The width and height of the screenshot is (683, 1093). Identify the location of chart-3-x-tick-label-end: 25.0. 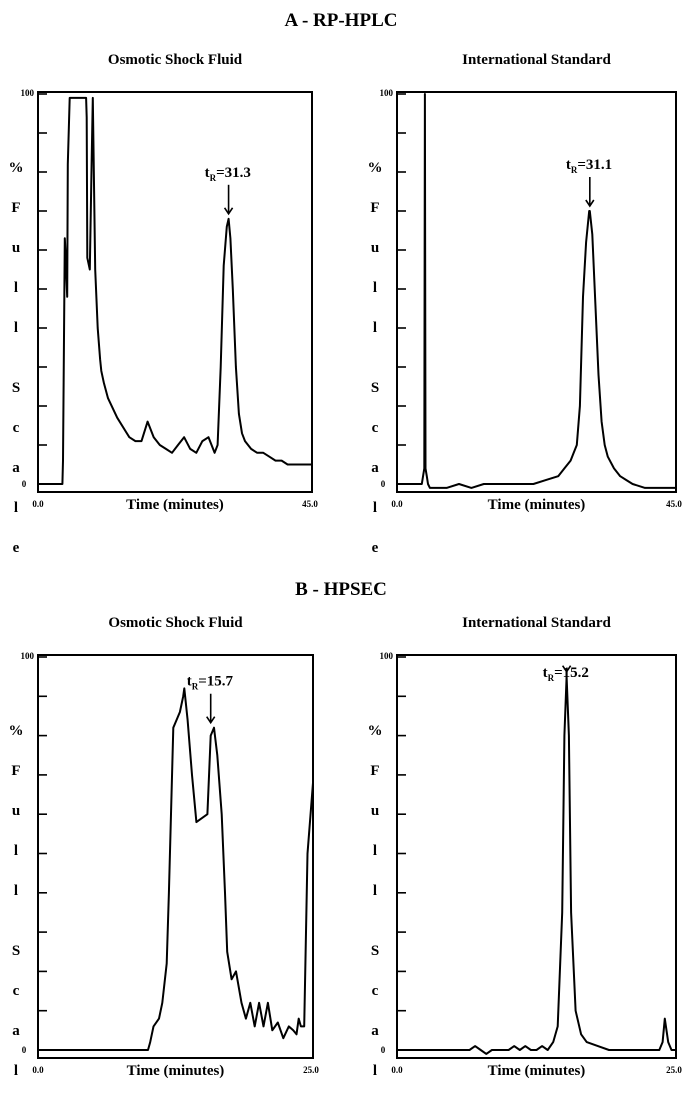
(311, 1070).